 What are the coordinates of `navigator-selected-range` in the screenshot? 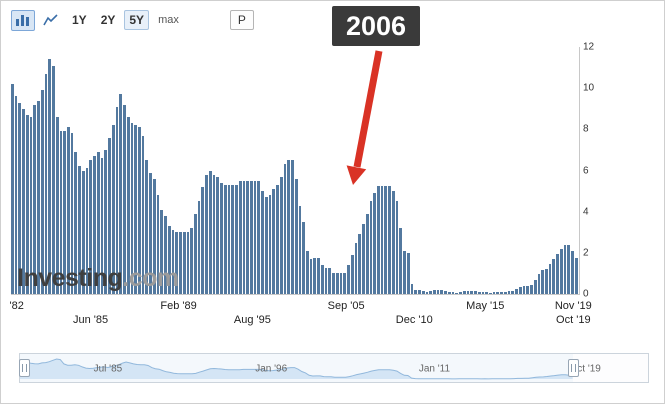 It's located at (296, 368).